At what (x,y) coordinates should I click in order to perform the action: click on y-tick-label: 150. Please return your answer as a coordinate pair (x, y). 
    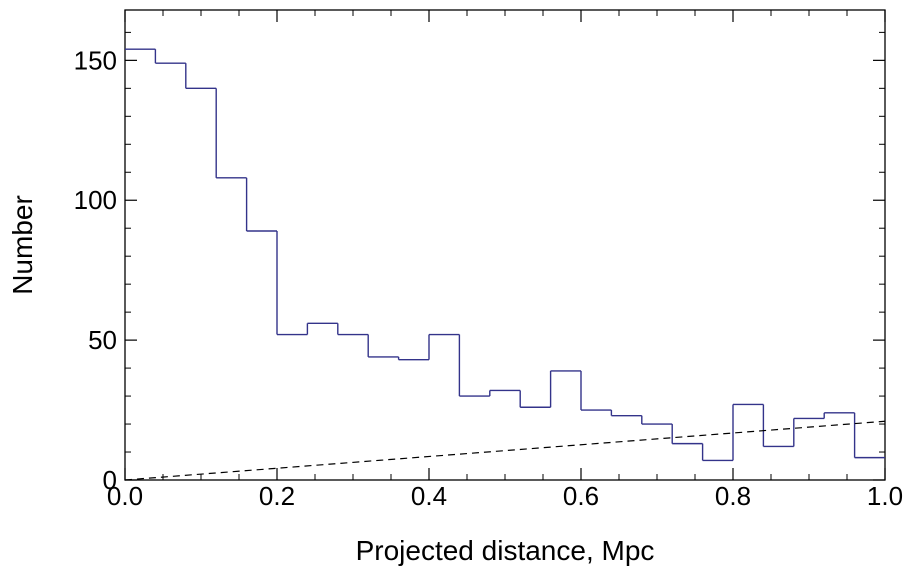
    Looking at the image, I should click on (95, 60).